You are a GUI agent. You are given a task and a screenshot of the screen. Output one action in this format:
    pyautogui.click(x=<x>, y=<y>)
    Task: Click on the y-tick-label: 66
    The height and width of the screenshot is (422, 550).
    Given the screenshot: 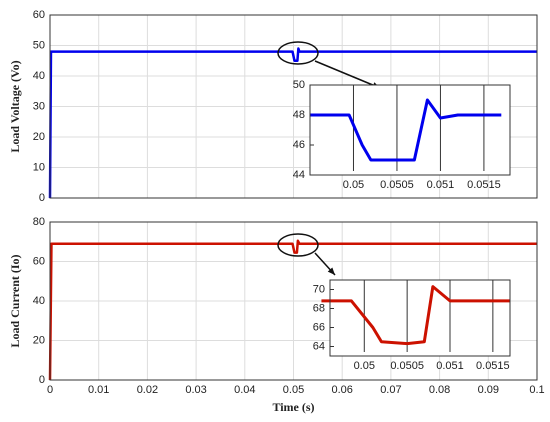 What is the action you would take?
    pyautogui.click(x=319, y=327)
    